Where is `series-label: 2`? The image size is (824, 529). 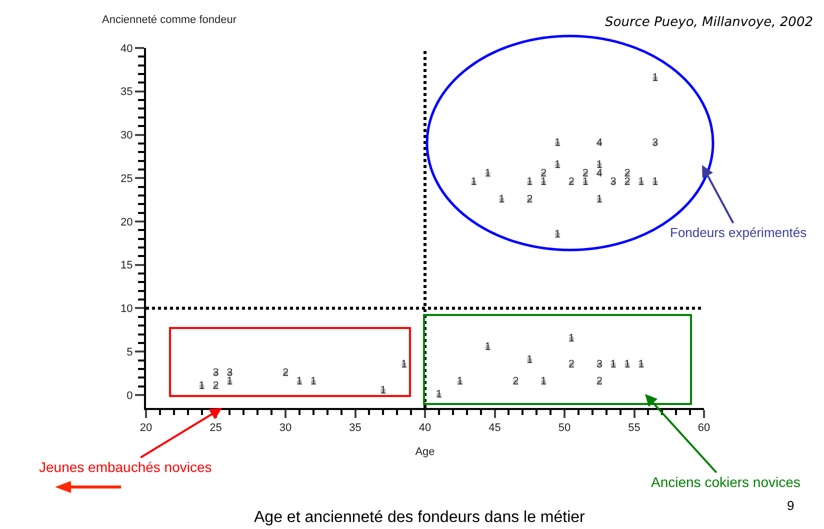
series-label: 2 is located at coordinates (571, 364).